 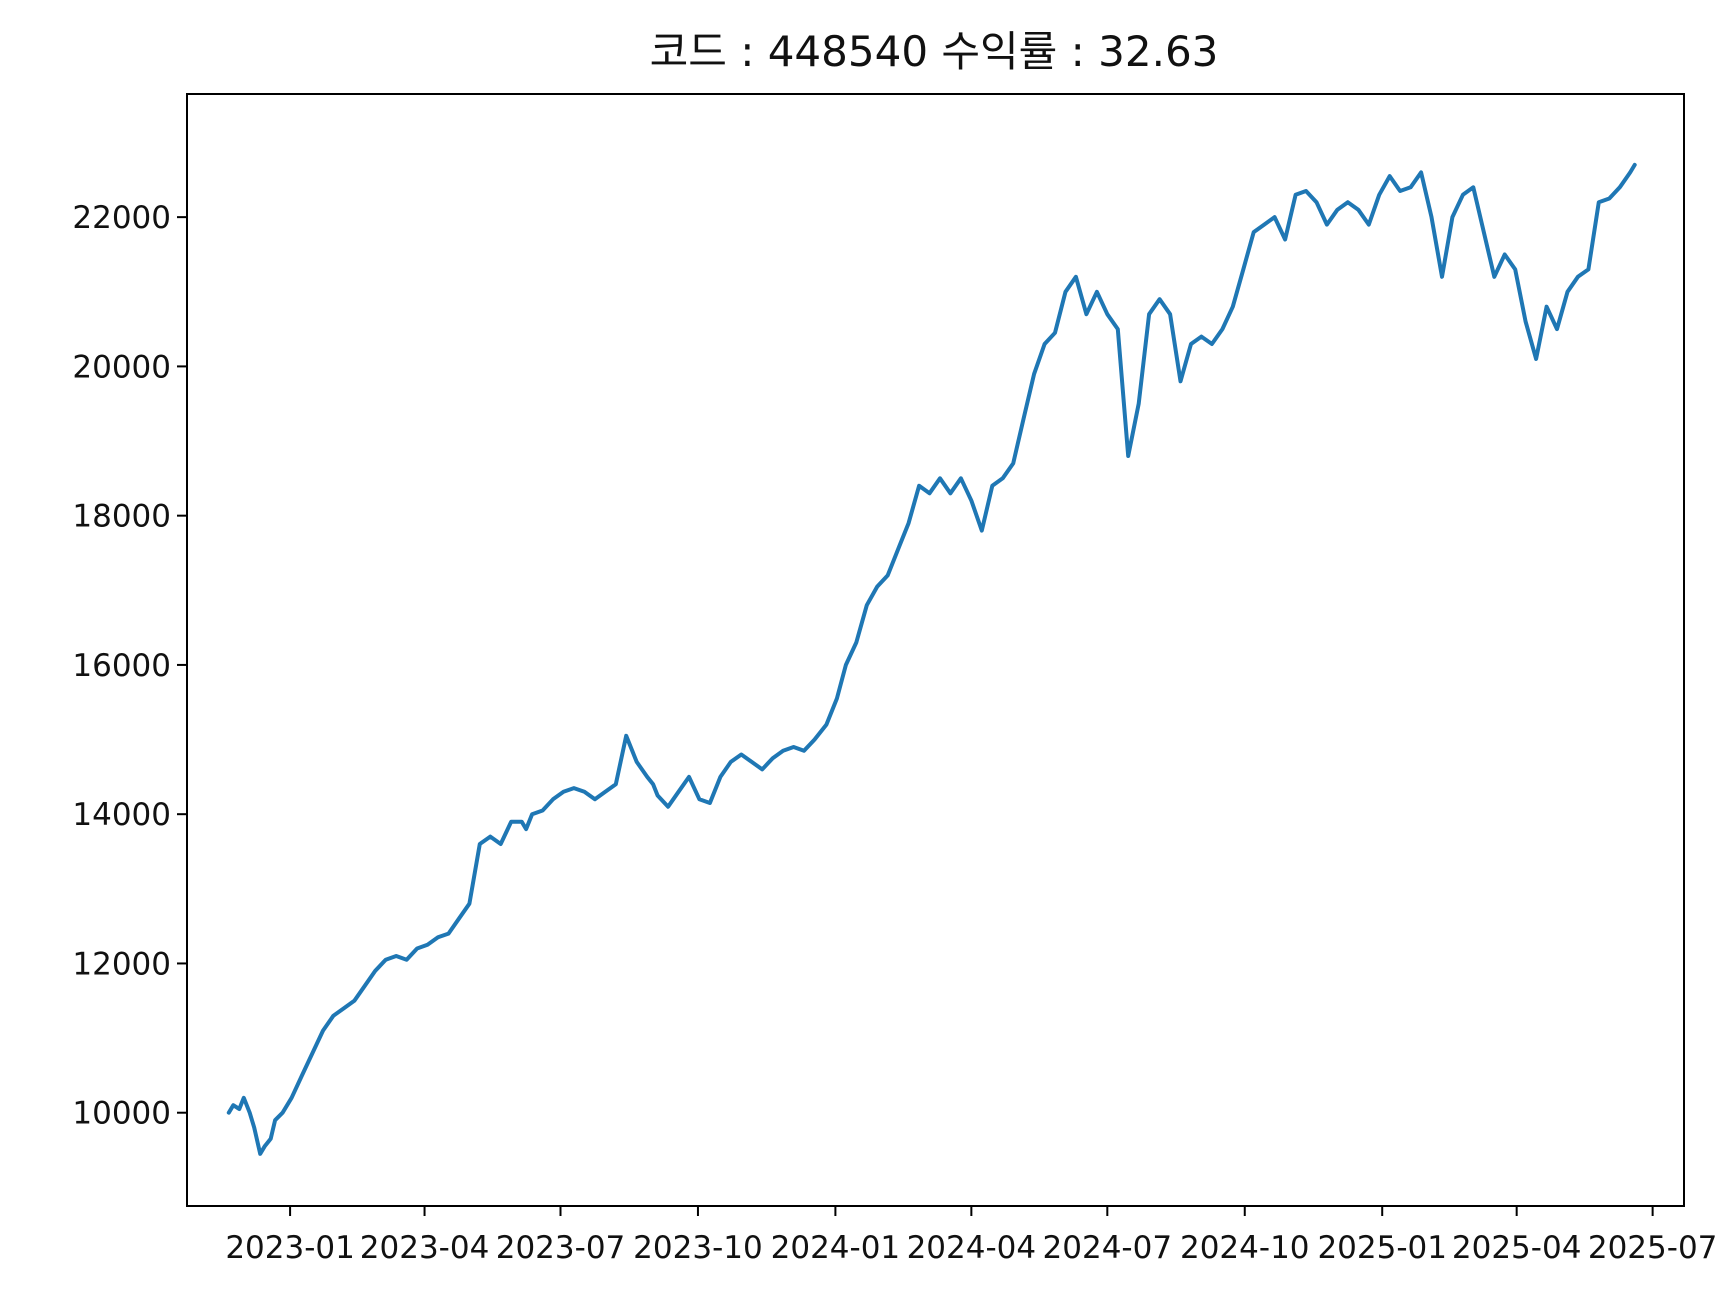 I want to click on x-tick-label: 2025-07, so click(x=1653, y=1248).